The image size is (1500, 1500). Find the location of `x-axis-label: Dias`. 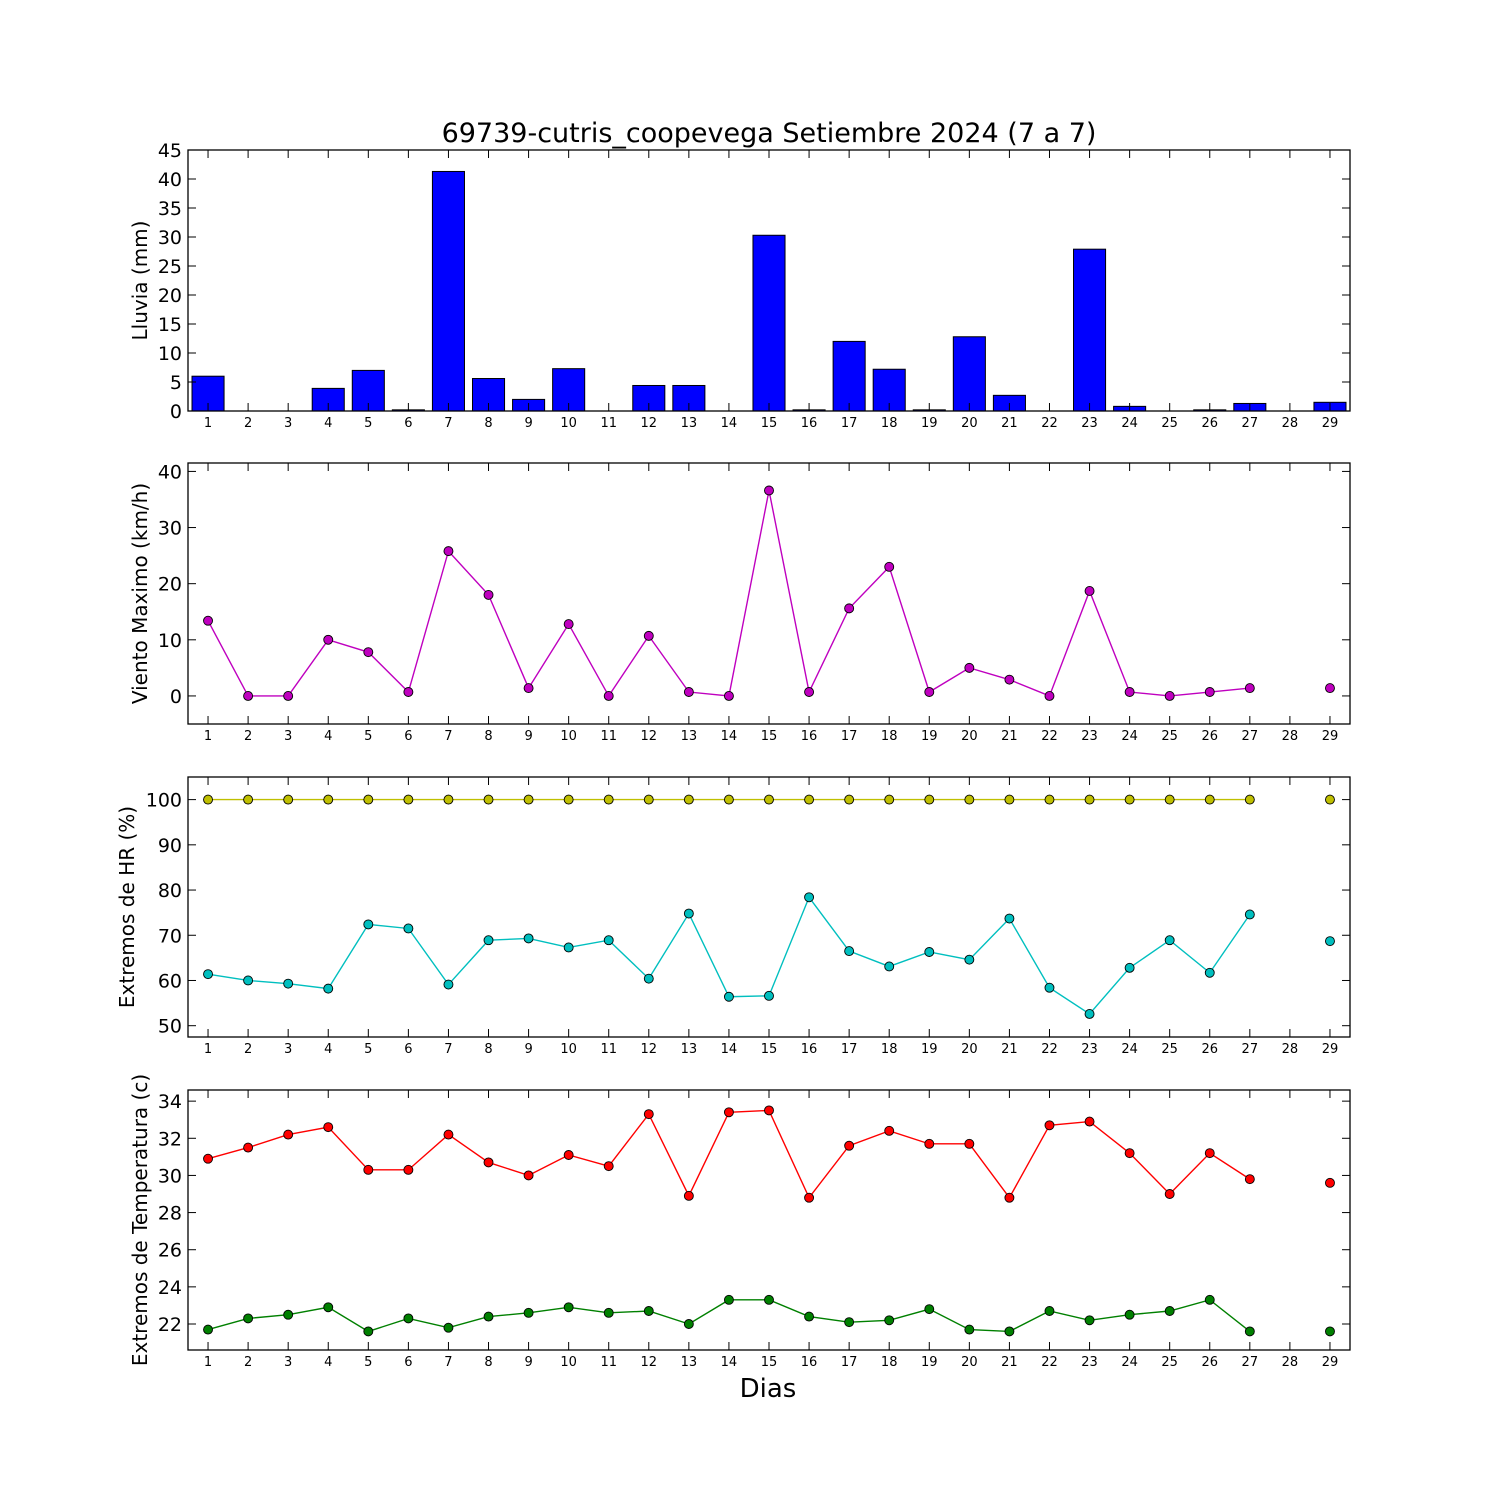

x-axis-label: Dias is located at coordinates (768, 1389).